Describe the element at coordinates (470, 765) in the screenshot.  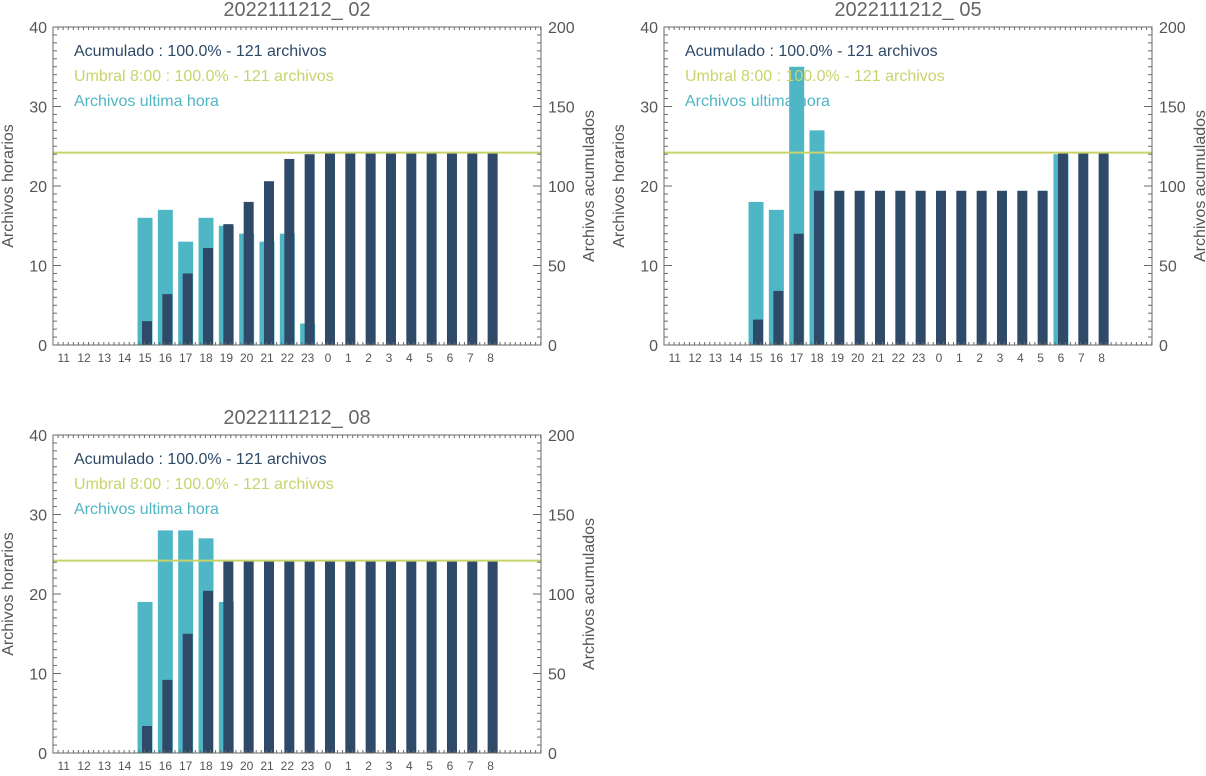
I see `x-tick-label: 7` at that location.